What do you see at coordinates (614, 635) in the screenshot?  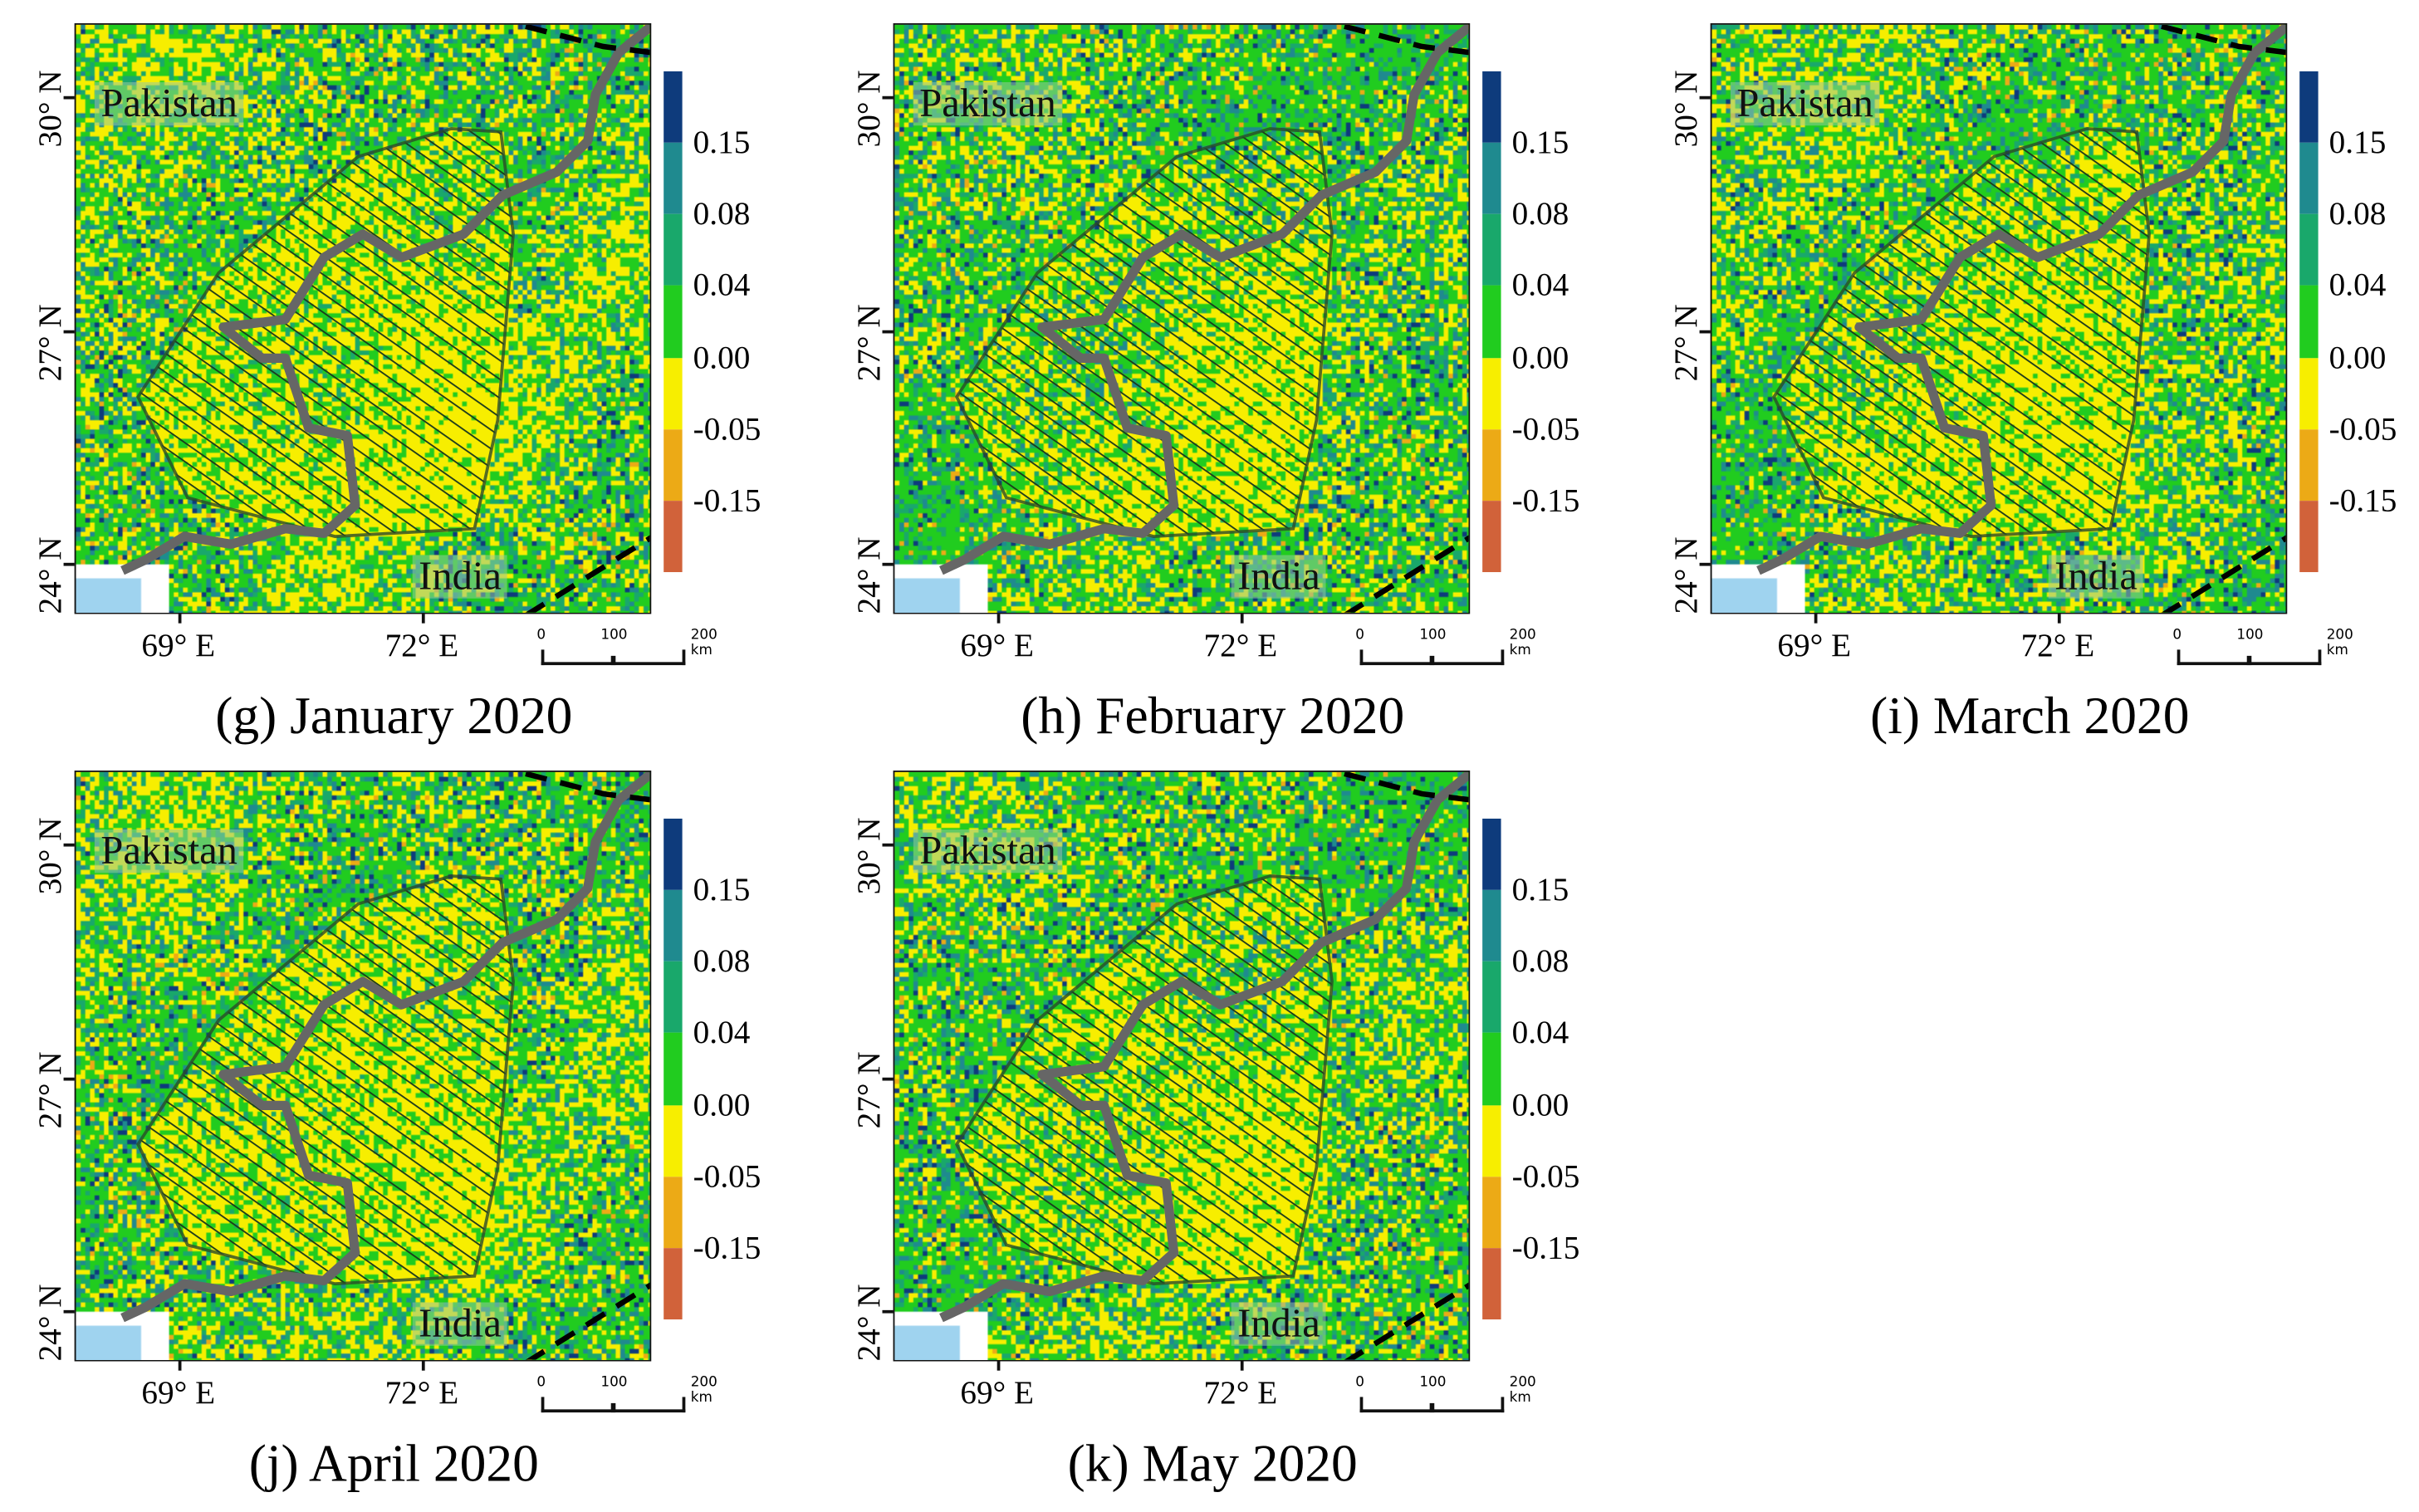 I see `scale-bar-label: 100` at bounding box center [614, 635].